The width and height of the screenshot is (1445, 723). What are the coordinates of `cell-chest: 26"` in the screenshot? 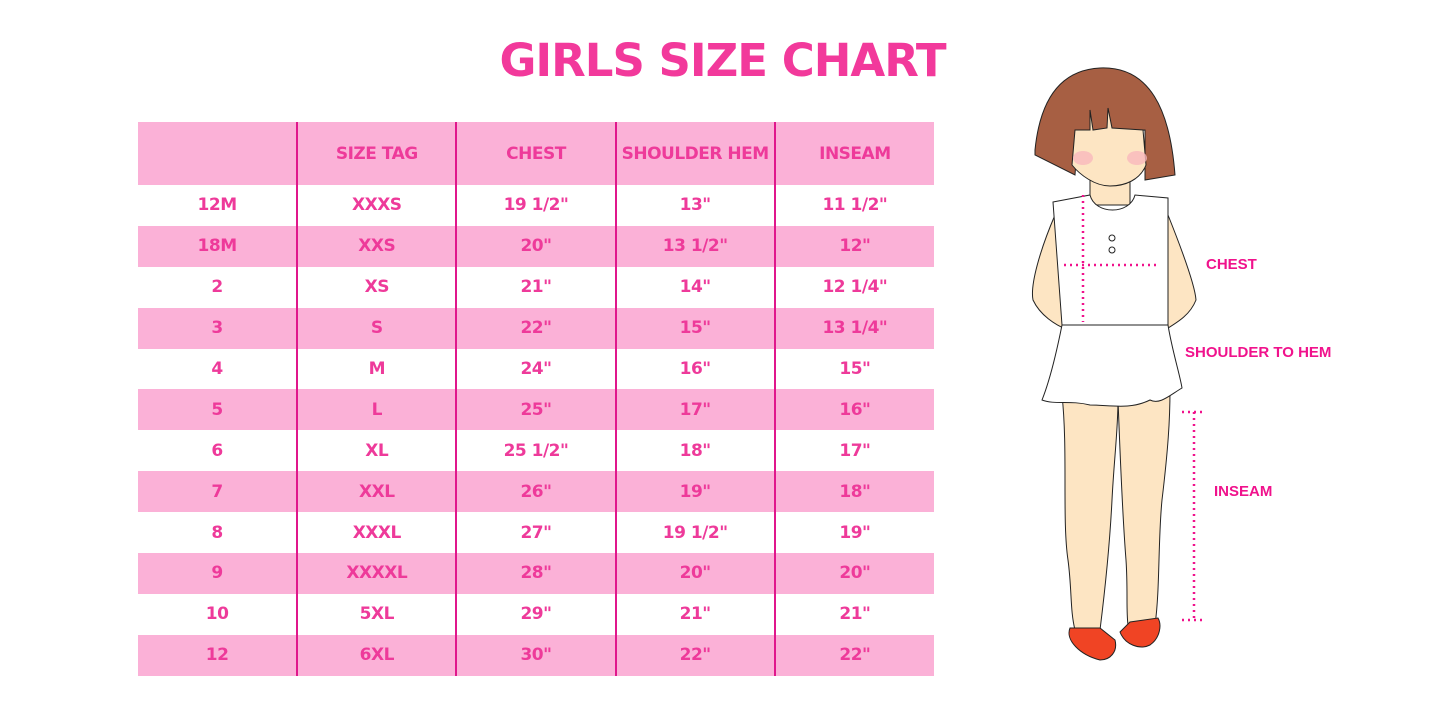 It's located at (535, 492).